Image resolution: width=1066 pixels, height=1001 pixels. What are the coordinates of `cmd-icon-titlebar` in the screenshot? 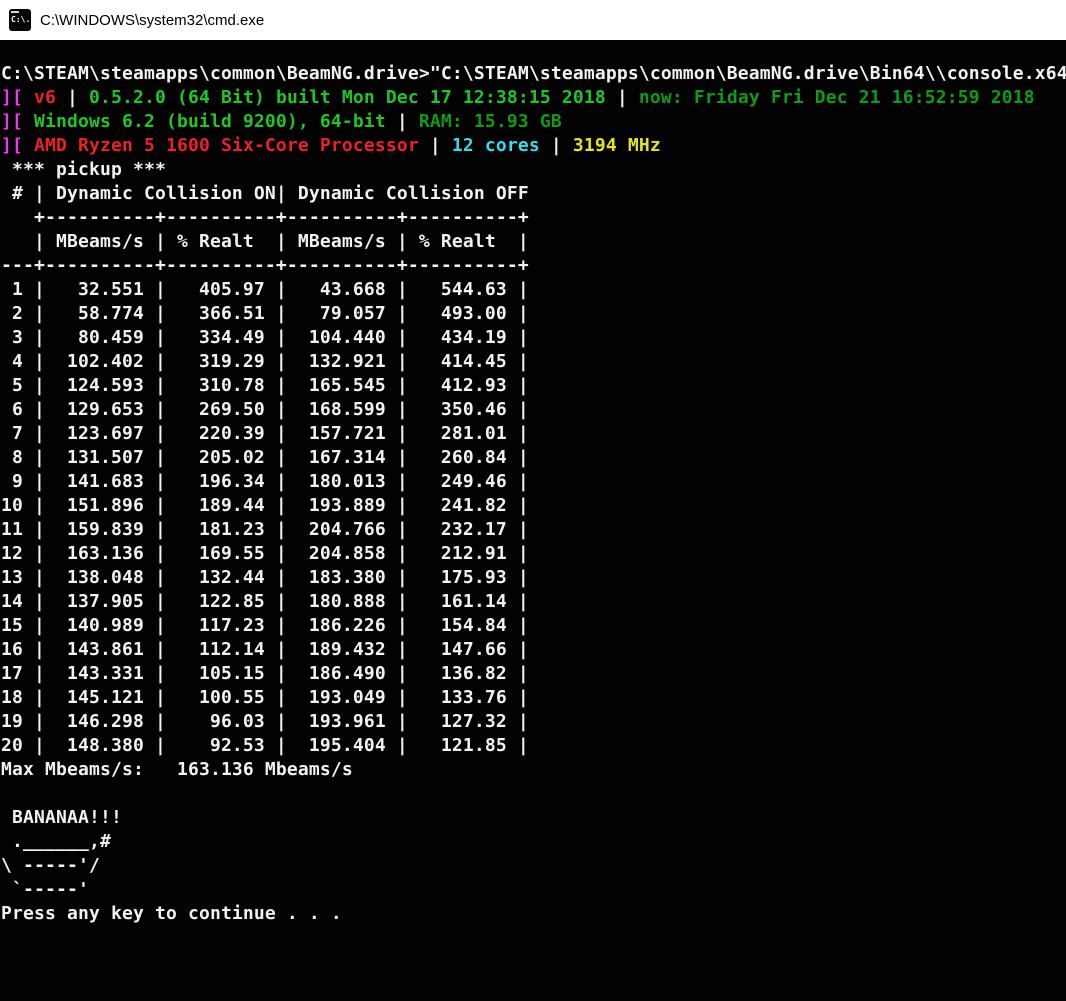 It's located at (15, 12).